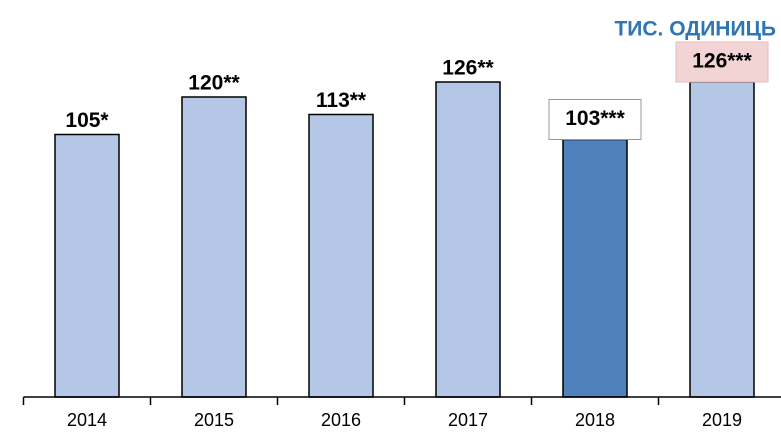 This screenshot has width=781, height=440. Describe the element at coordinates (214, 420) in the screenshot. I see `x-tick-label: 2015` at that location.